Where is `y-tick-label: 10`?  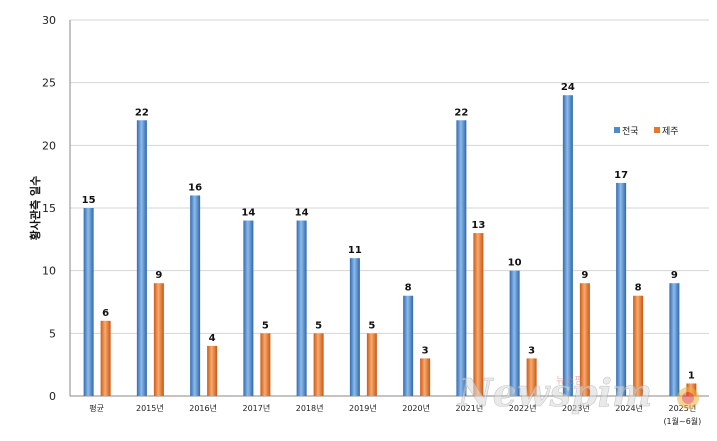
y-tick-label: 10 is located at coordinates (49, 271).